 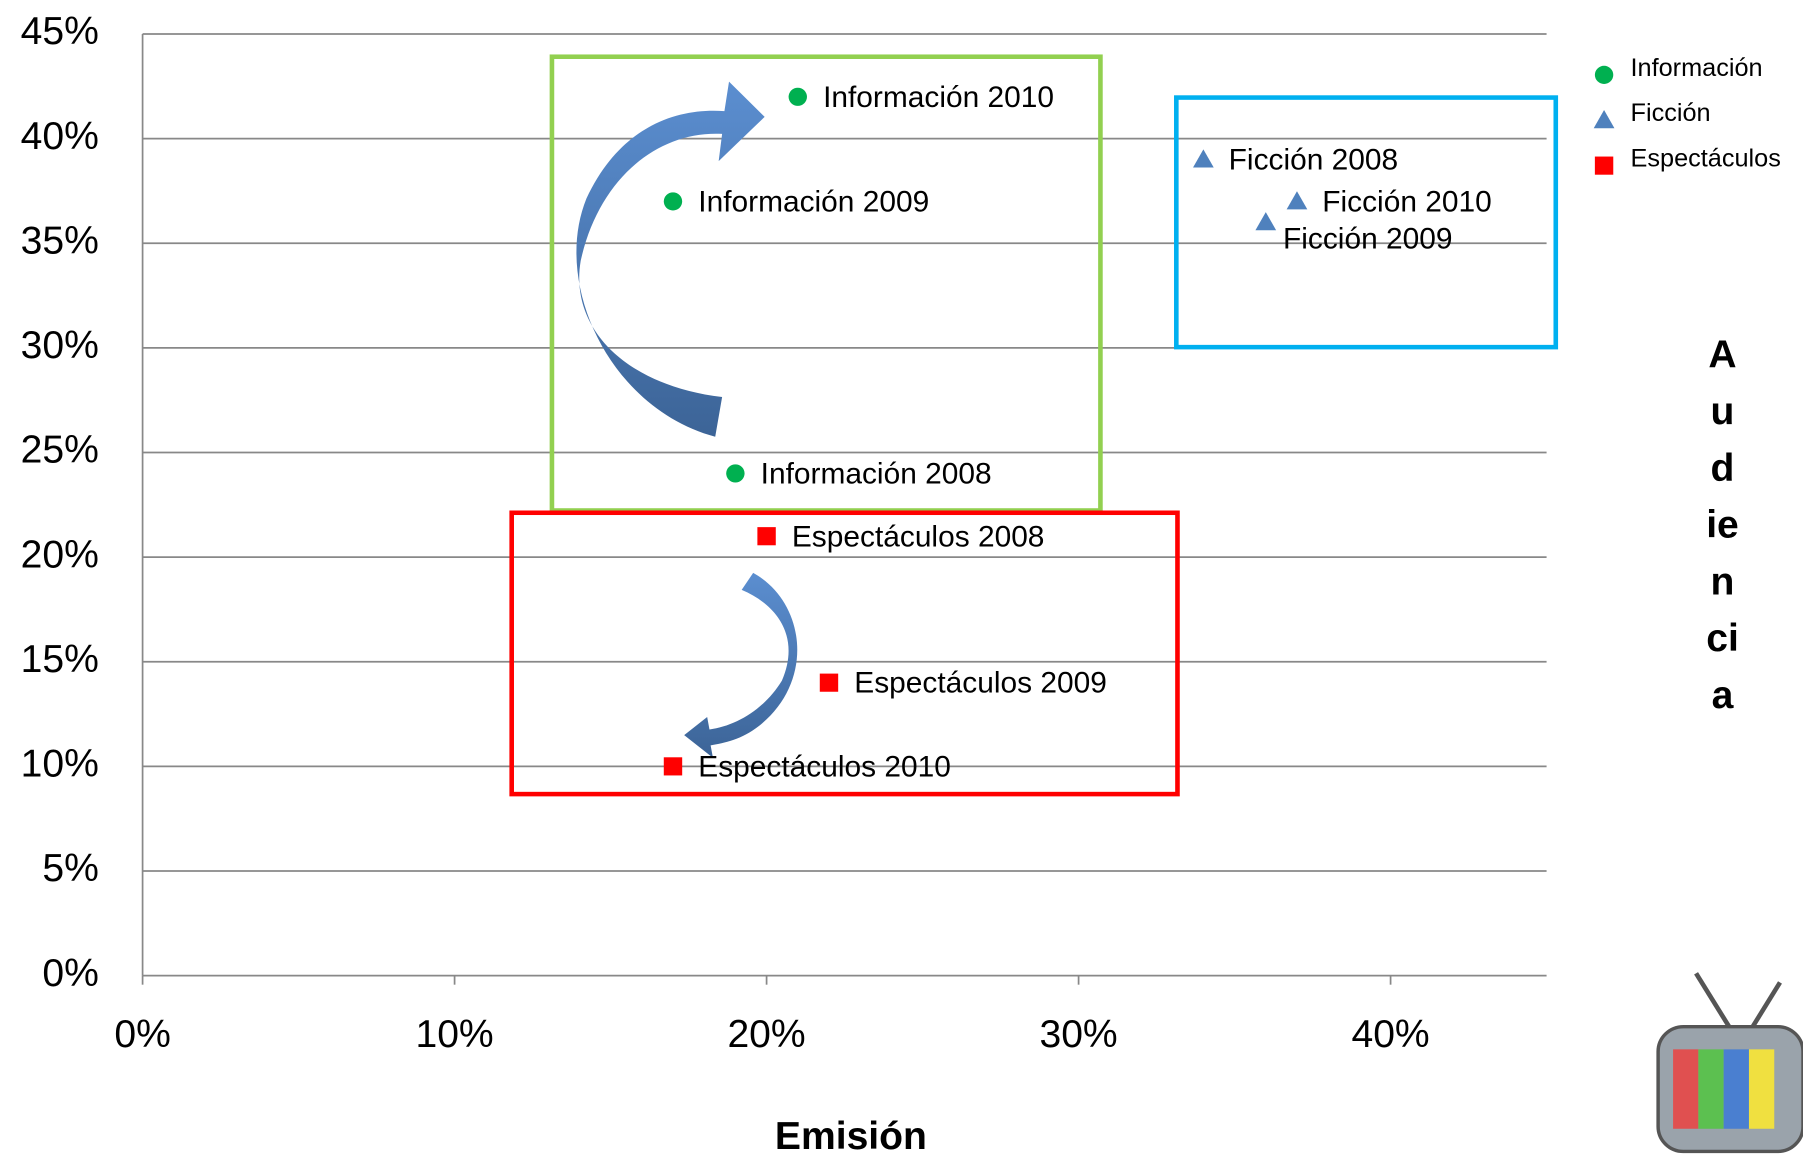 What do you see at coordinates (1729, 1063) in the screenshot?
I see `tv-icon` at bounding box center [1729, 1063].